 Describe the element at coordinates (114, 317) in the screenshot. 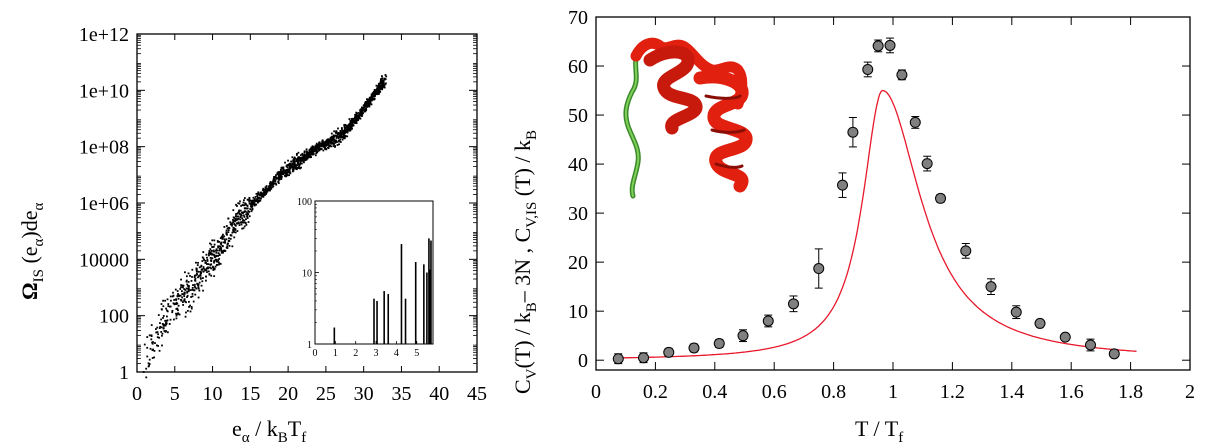

I see `left-y-tick-label: 100` at that location.